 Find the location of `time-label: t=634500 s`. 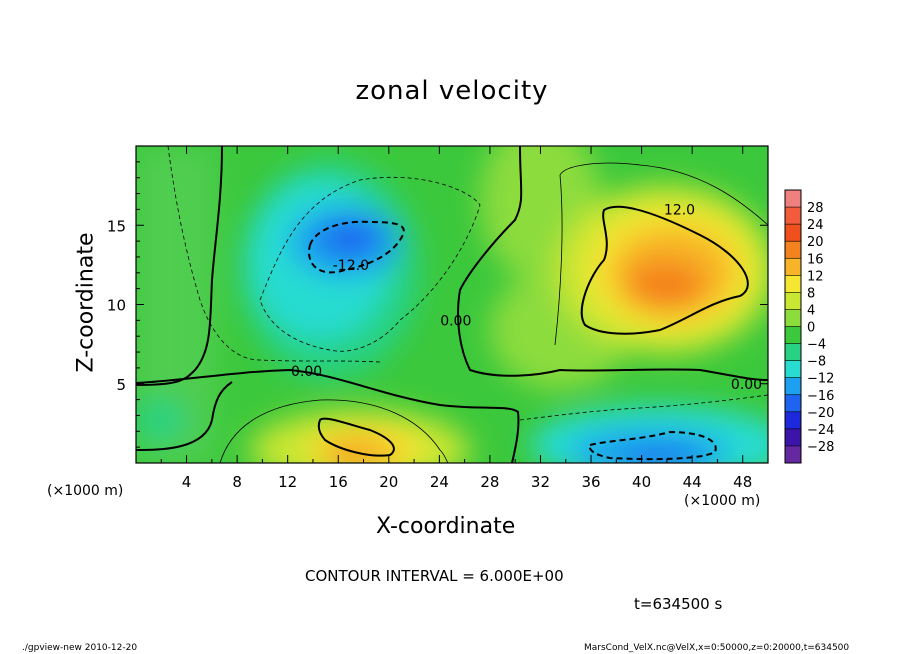

time-label: t=634500 s is located at coordinates (678, 604).